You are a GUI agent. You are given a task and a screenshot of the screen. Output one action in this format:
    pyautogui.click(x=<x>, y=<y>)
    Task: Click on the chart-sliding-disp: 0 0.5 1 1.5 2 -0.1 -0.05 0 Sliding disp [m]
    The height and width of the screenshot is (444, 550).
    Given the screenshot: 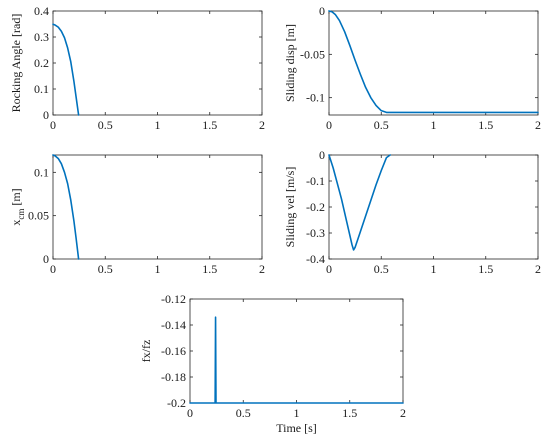 What is the action you would take?
    pyautogui.click(x=412, y=68)
    